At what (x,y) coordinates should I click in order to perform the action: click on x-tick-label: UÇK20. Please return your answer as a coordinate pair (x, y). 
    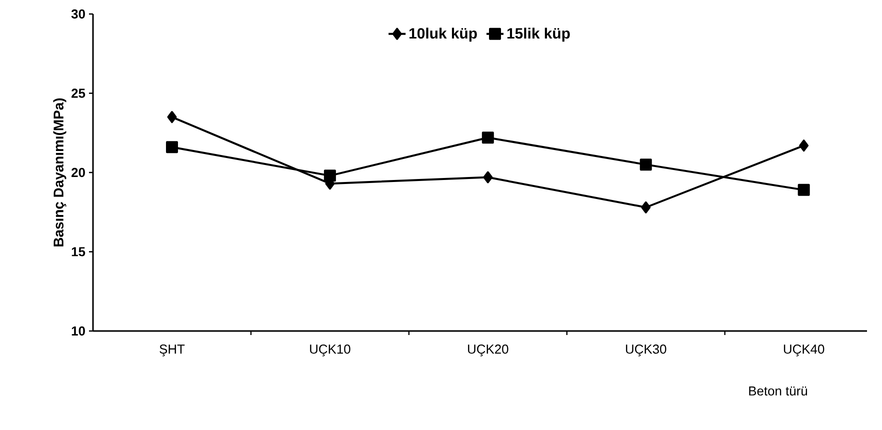
    Looking at the image, I should click on (488, 350).